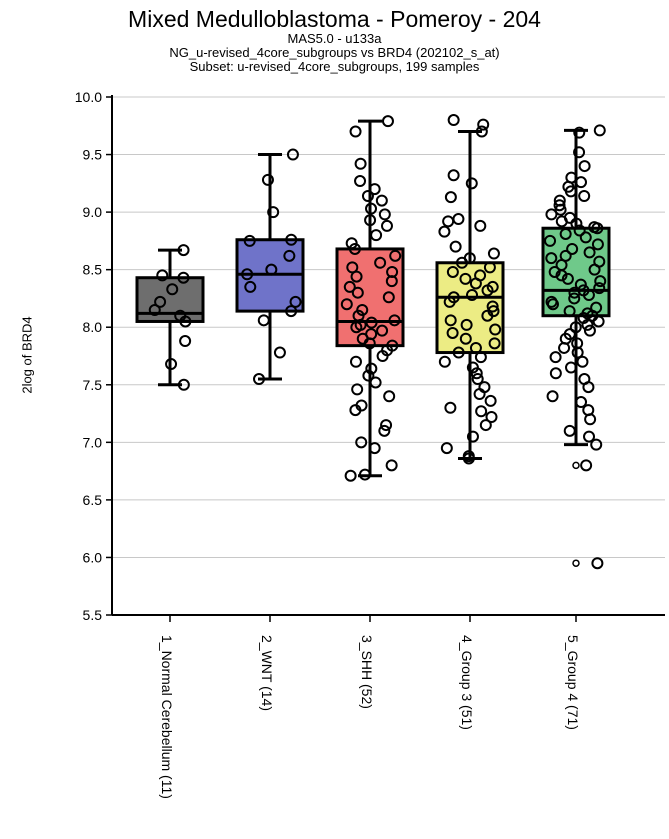 Image resolution: width=669 pixels, height=839 pixels. Describe the element at coordinates (93, 557) in the screenshot. I see `y-tick-label: 6.0` at that location.